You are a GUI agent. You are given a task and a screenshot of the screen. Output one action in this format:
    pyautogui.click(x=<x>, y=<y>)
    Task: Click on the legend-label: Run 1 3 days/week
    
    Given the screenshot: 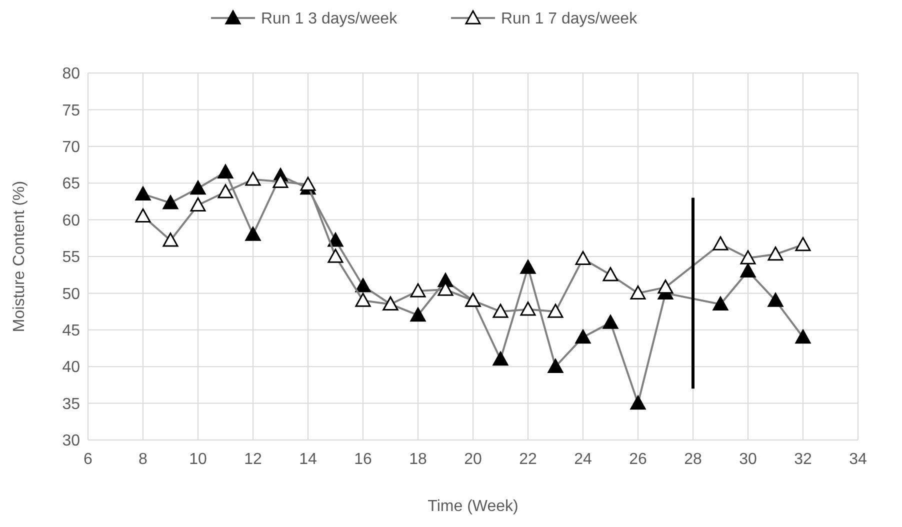 What is the action you would take?
    pyautogui.click(x=329, y=19)
    